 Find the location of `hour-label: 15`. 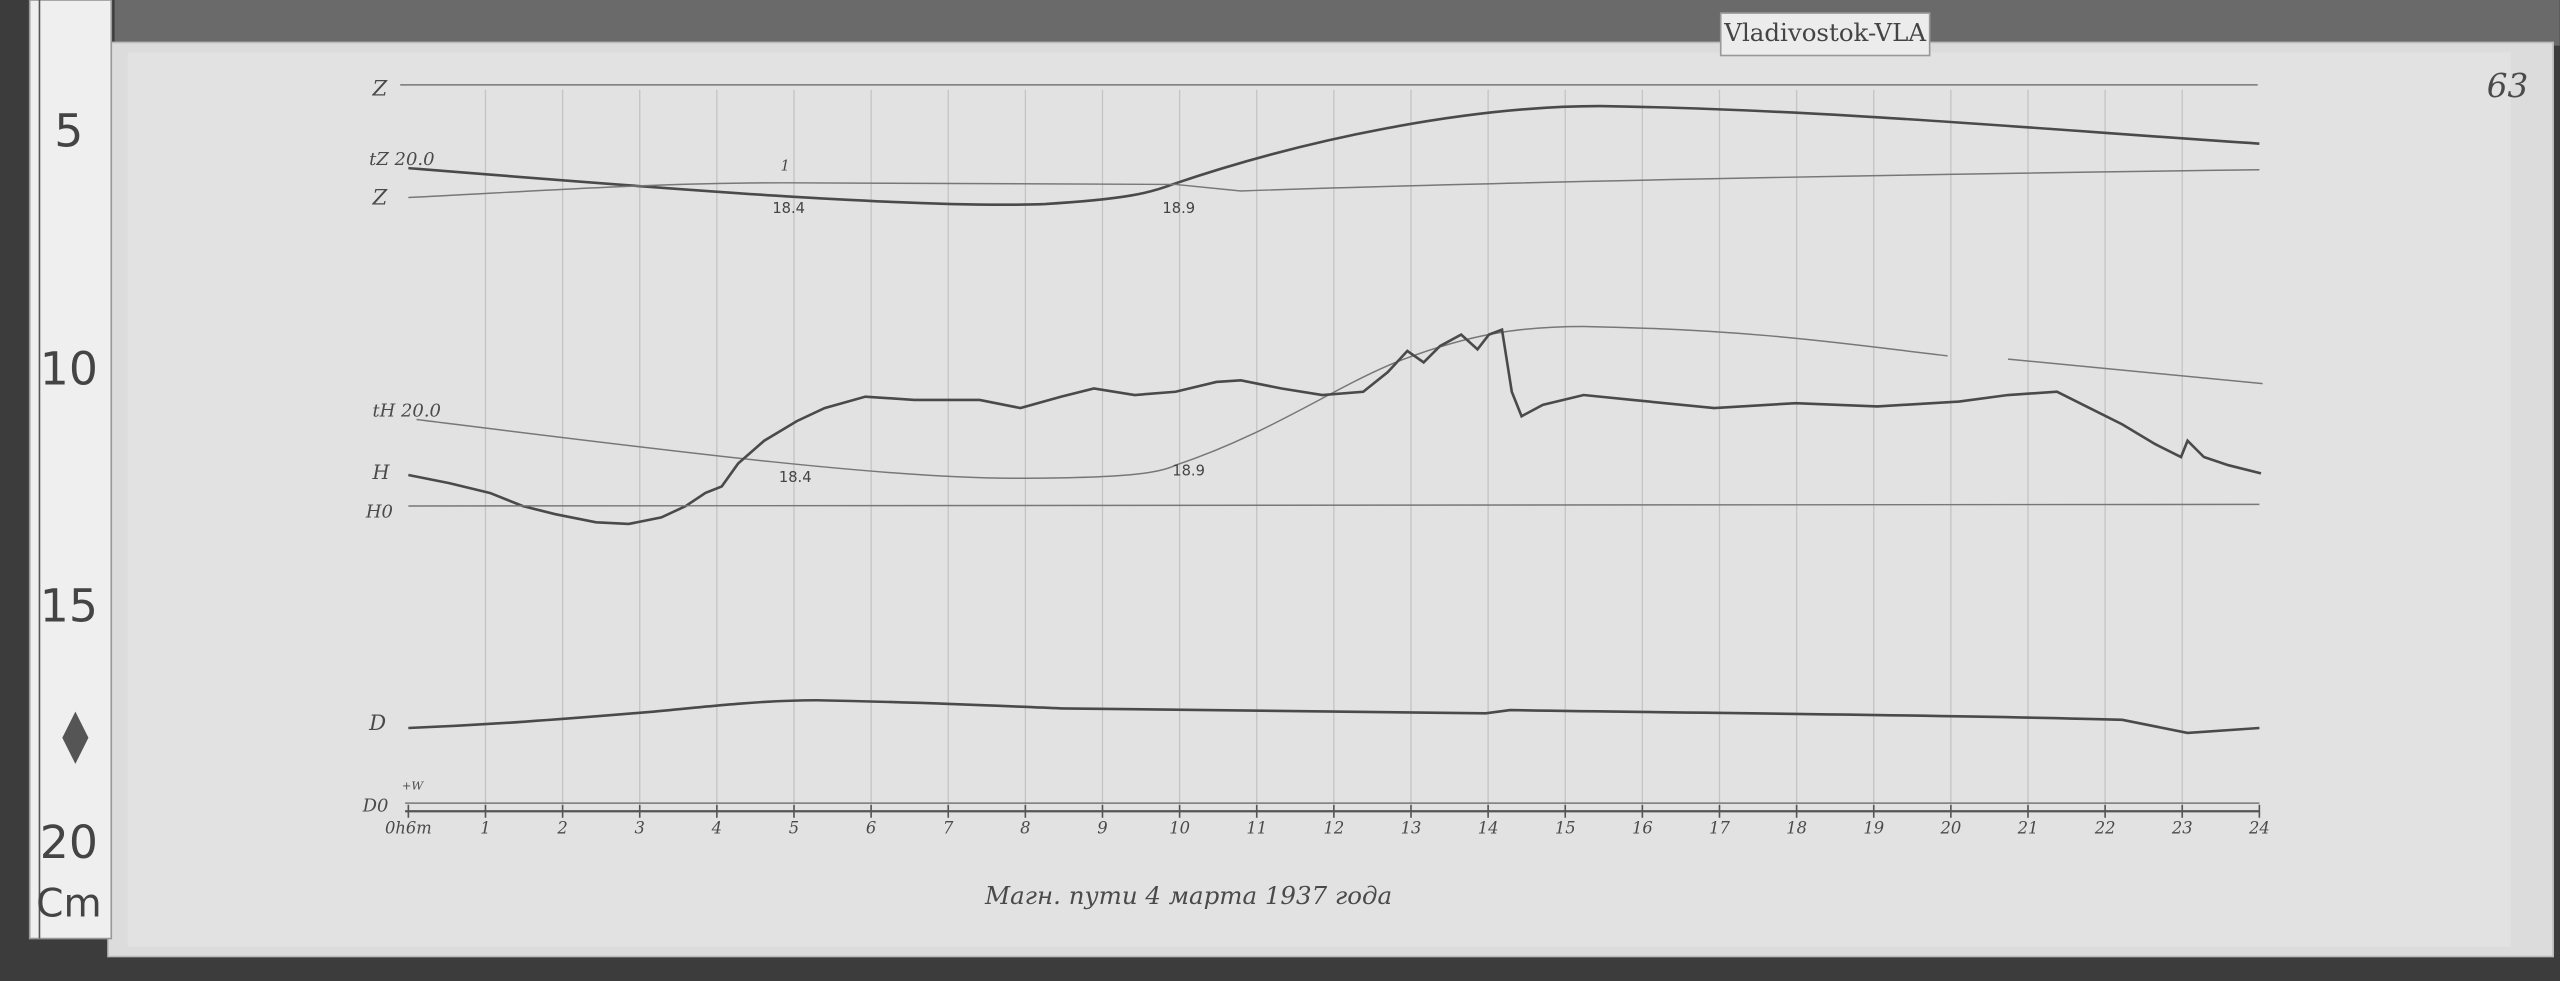

hour-label: 15 is located at coordinates (1565, 828).